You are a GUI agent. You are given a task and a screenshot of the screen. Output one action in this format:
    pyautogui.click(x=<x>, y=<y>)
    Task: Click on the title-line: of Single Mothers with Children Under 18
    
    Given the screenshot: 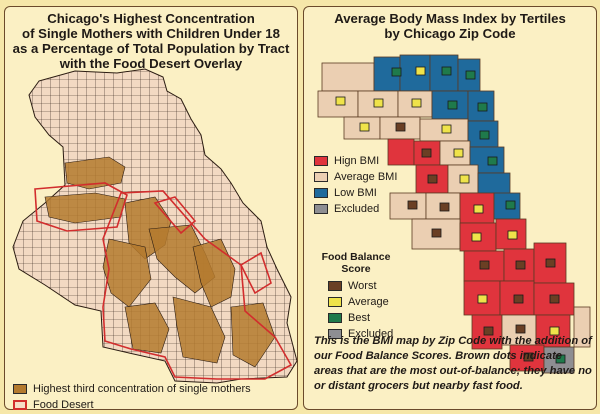 What is the action you would take?
    pyautogui.click(x=151, y=33)
    